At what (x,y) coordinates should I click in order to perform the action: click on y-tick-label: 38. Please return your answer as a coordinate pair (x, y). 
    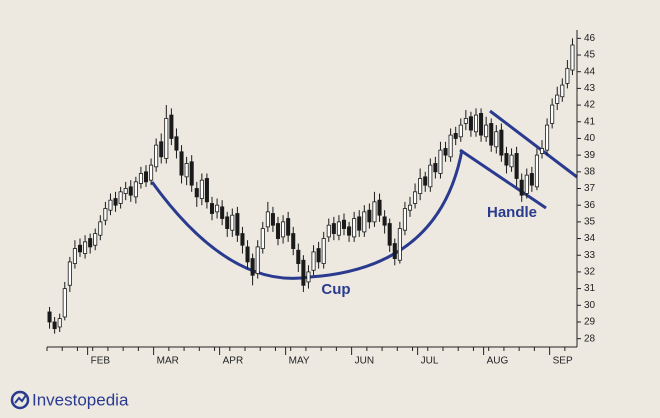
    Looking at the image, I should click on (590, 171).